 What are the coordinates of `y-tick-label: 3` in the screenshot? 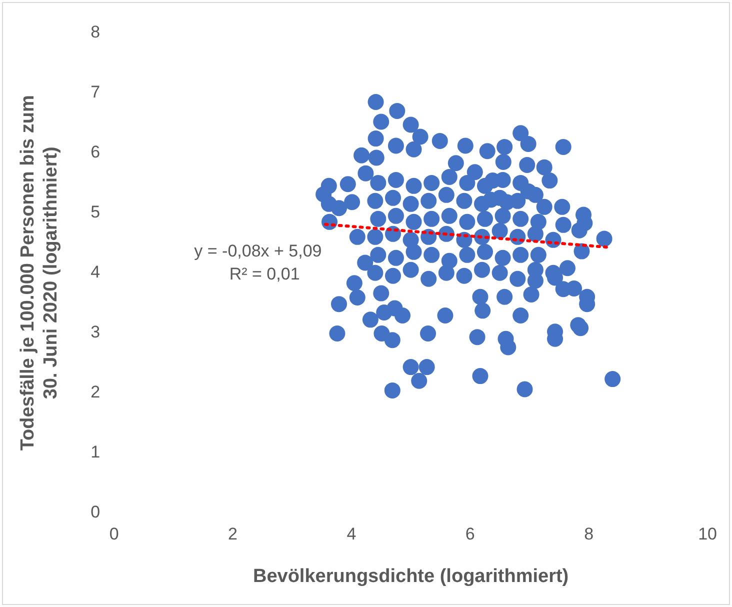 It's located at (95, 332).